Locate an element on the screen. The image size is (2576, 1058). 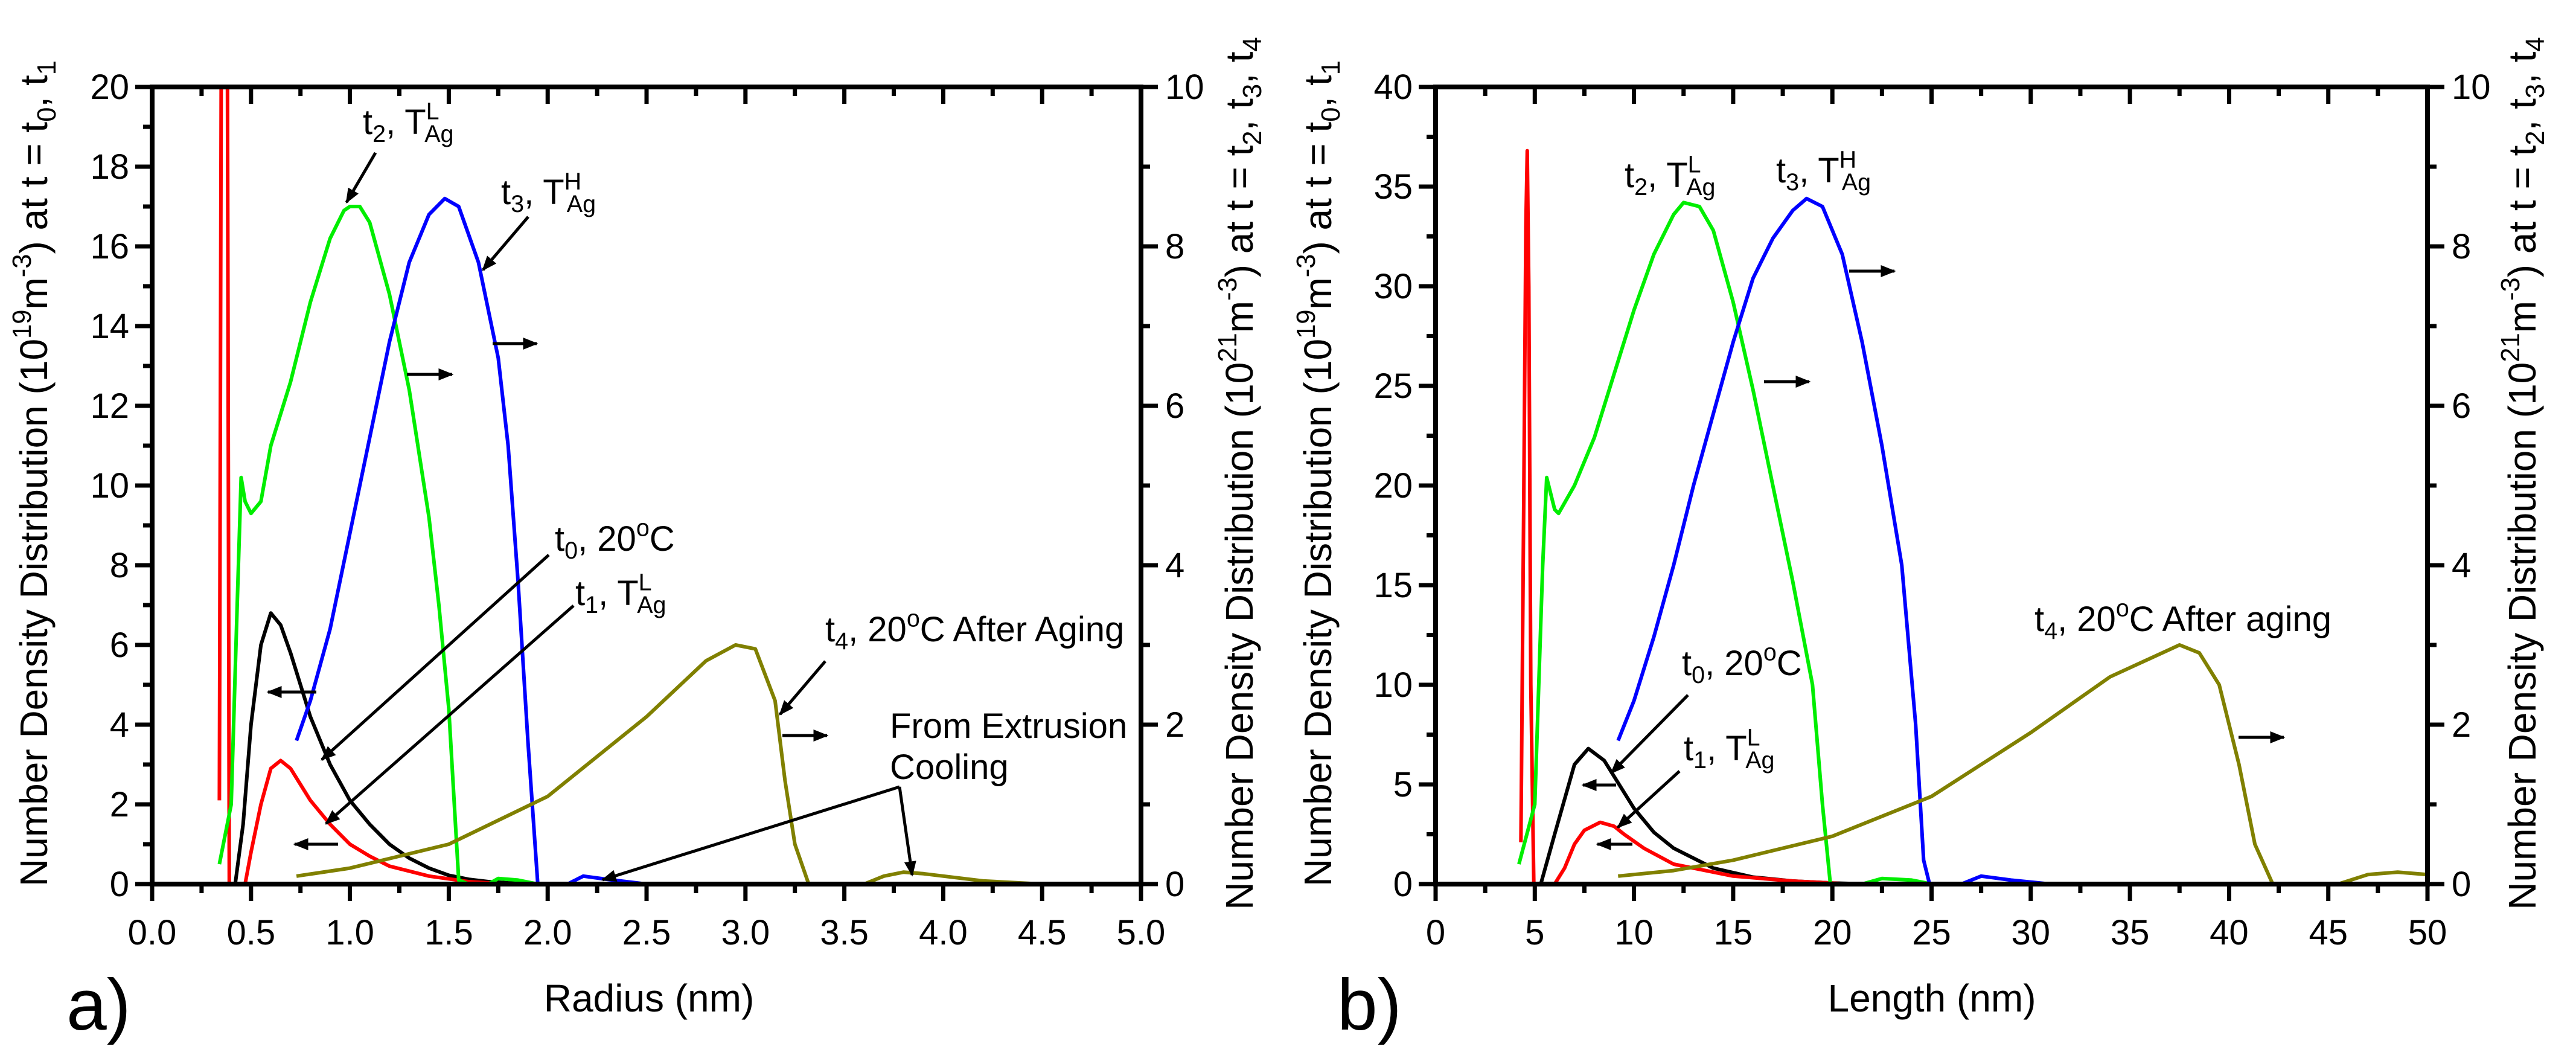
series-line-t0 is located at coordinates (391, 747).